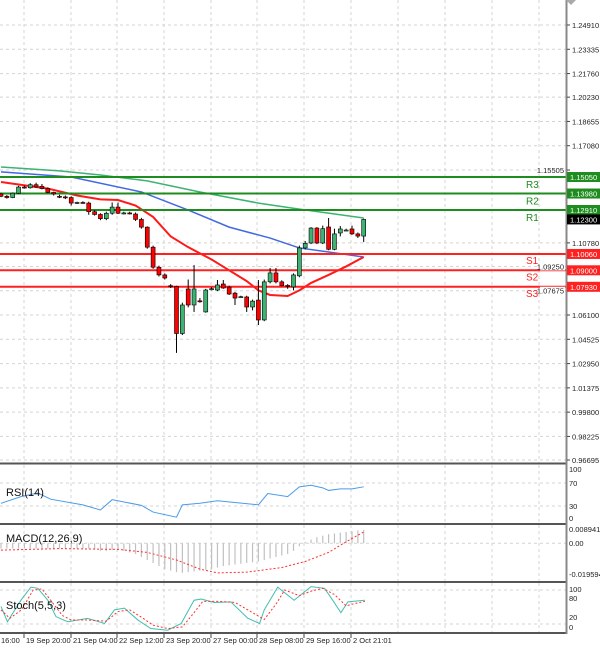 The width and height of the screenshot is (600, 649). Describe the element at coordinates (583, 254) in the screenshot. I see `level-price-label: 1.10060` at that location.